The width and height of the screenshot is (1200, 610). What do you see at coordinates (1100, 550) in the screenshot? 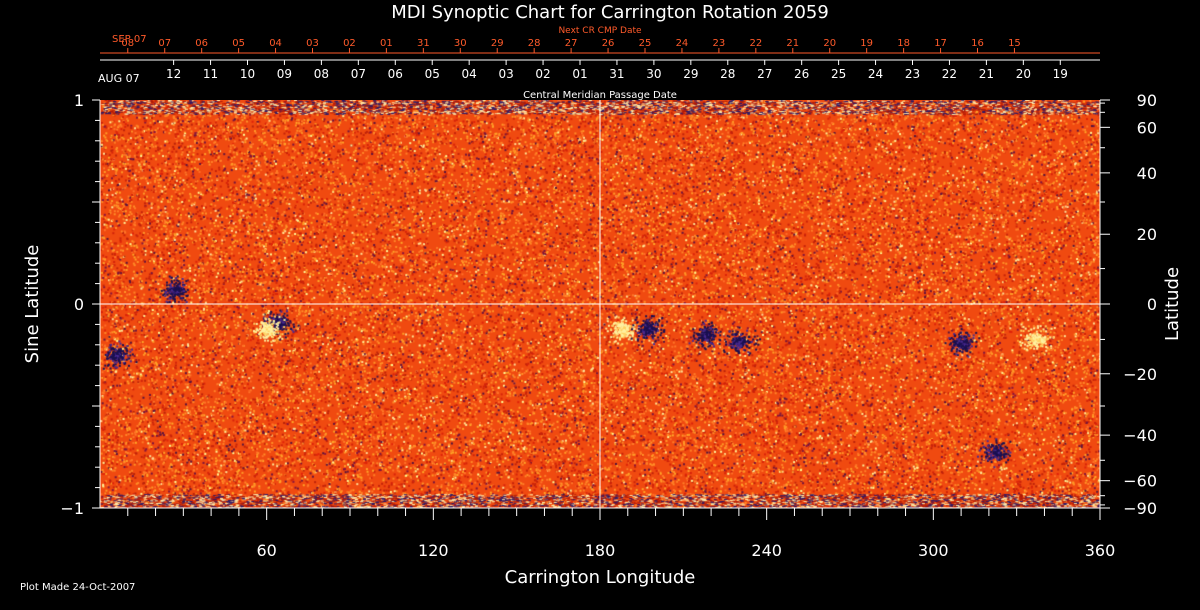
I see `x-tick-label: 360` at bounding box center [1100, 550].